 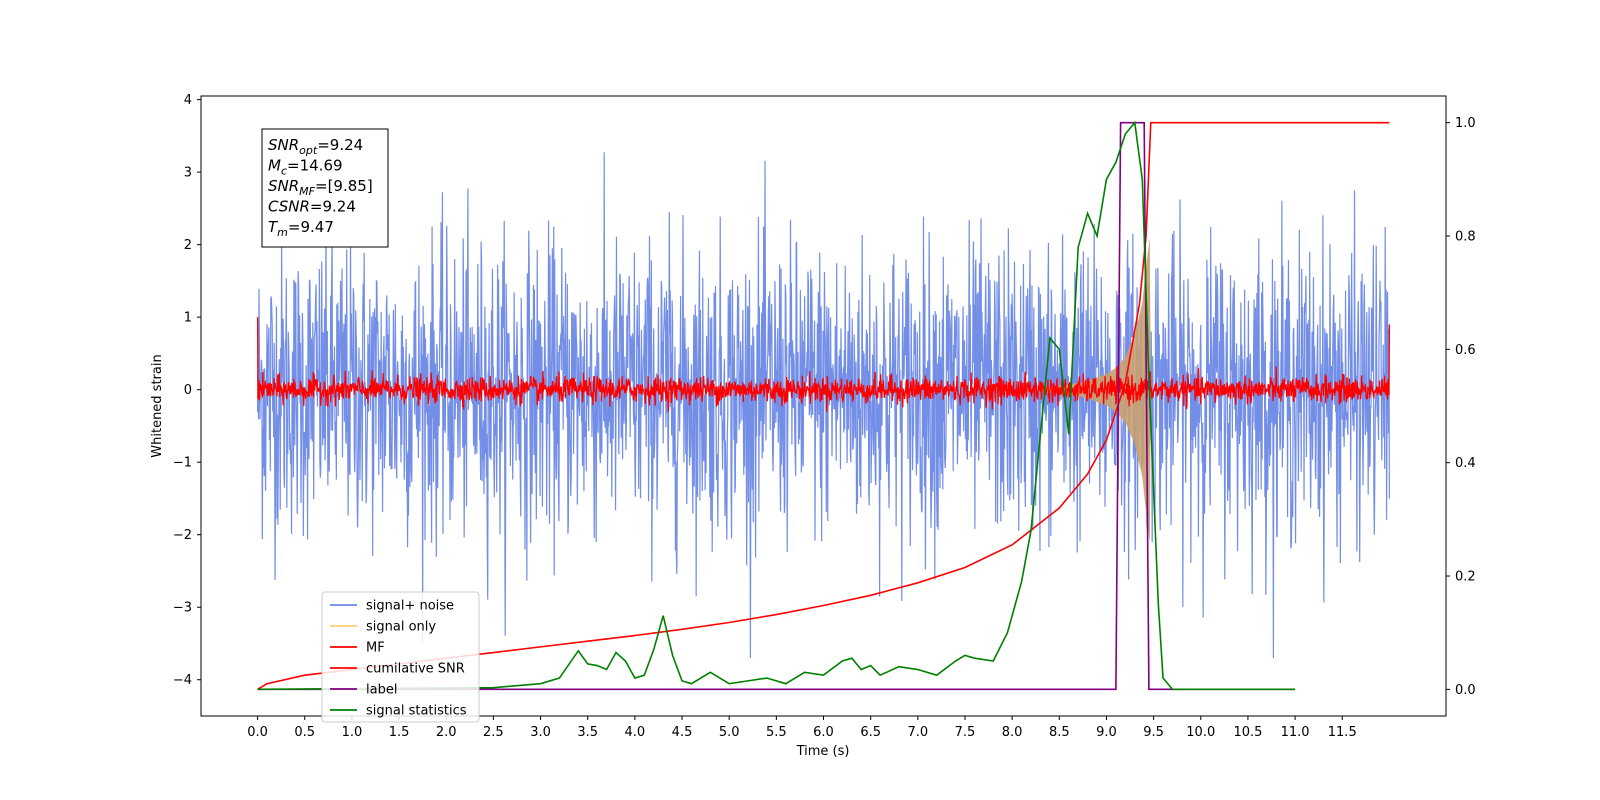 What do you see at coordinates (401, 627) in the screenshot?
I see `legend-label: signal only` at bounding box center [401, 627].